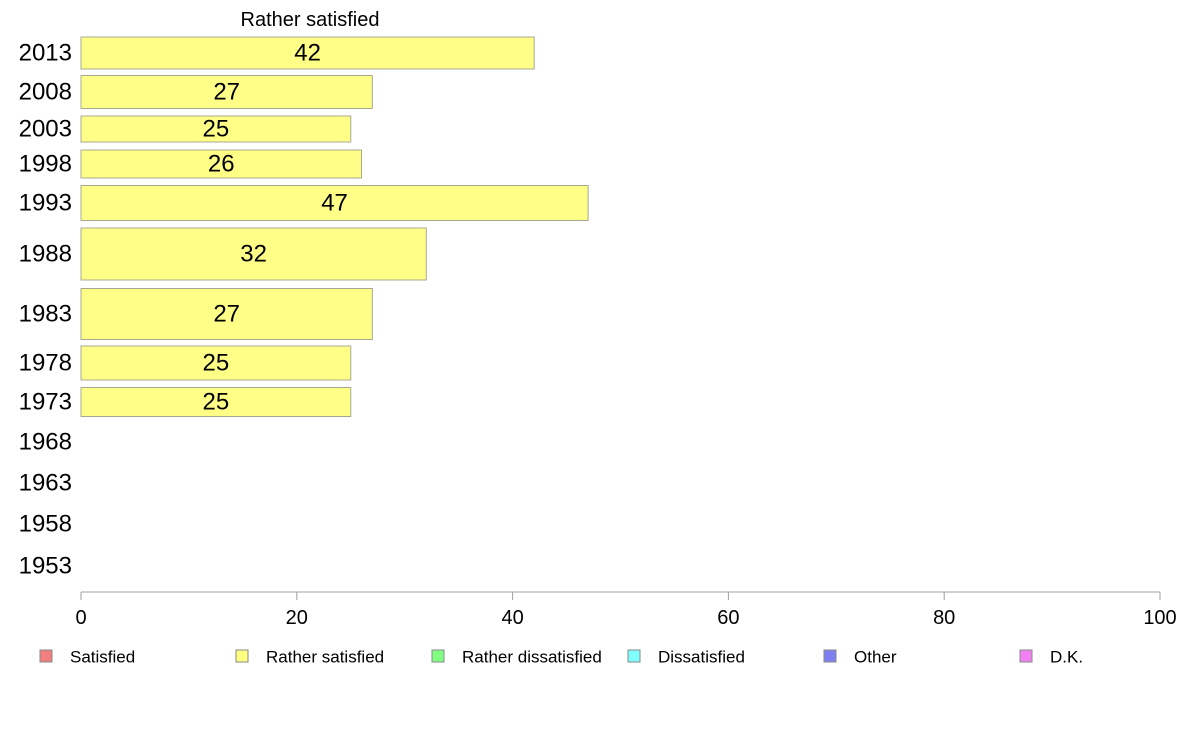 Image resolution: width=1188 pixels, height=736 pixels. Describe the element at coordinates (944, 618) in the screenshot. I see `x-tick-label-80: 80` at that location.